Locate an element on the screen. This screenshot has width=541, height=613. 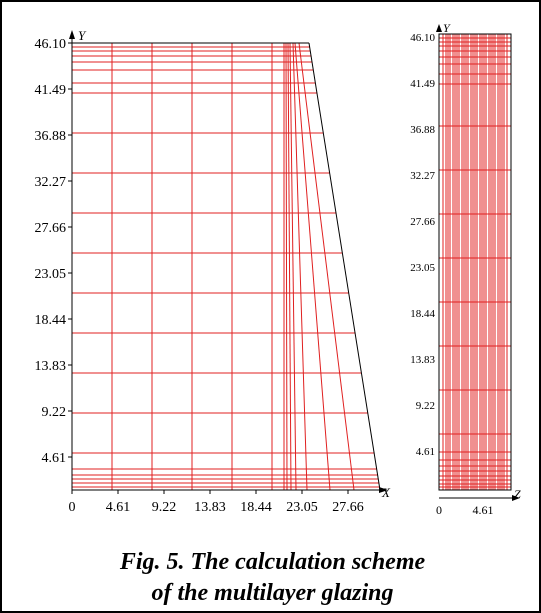
left-x-ticks: 0 4.61 9.22 13.83 18.44 23.05 27.66 is located at coordinates (216, 502).